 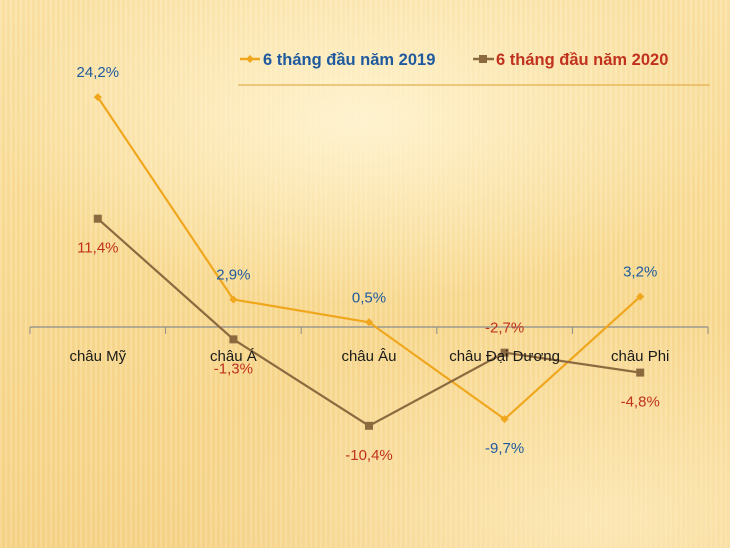 I want to click on data-point-6-thang-dau-nam-2020-chau-my, so click(x=97, y=218).